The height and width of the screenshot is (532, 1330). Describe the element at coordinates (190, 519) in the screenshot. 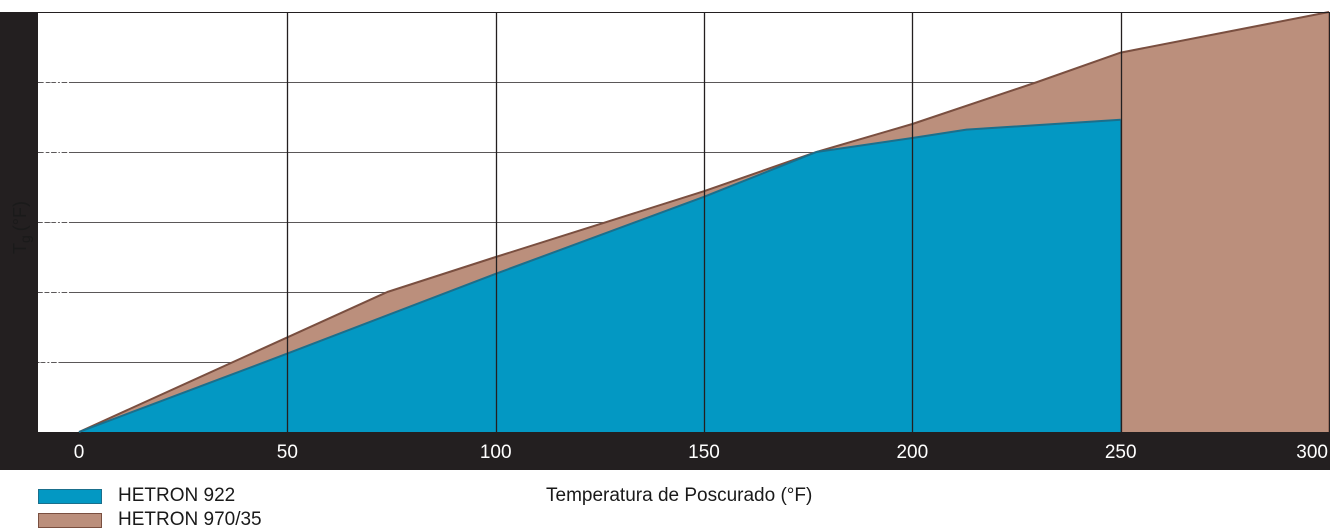

I see `legend-label-hetron-970-35: HETRON 970/35` at that location.